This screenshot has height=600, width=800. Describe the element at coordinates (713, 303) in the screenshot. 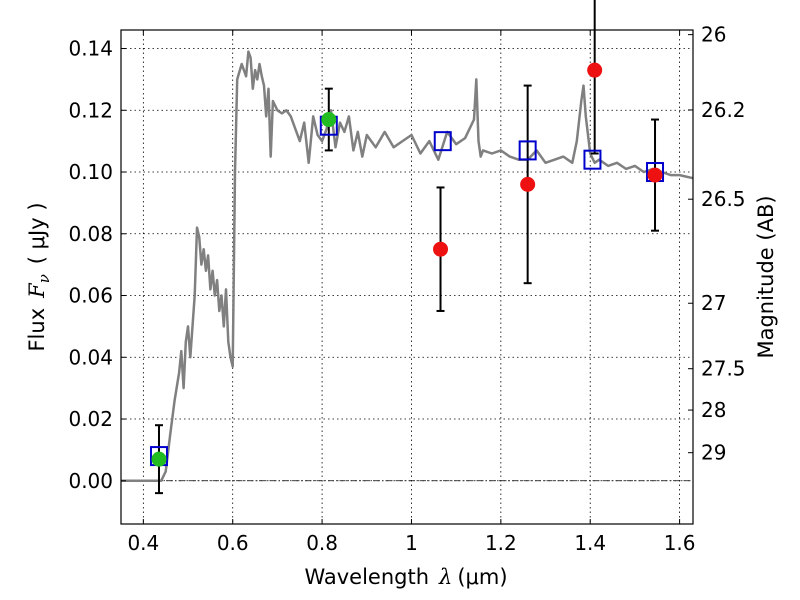

I see `y2-tick-label: 27` at that location.